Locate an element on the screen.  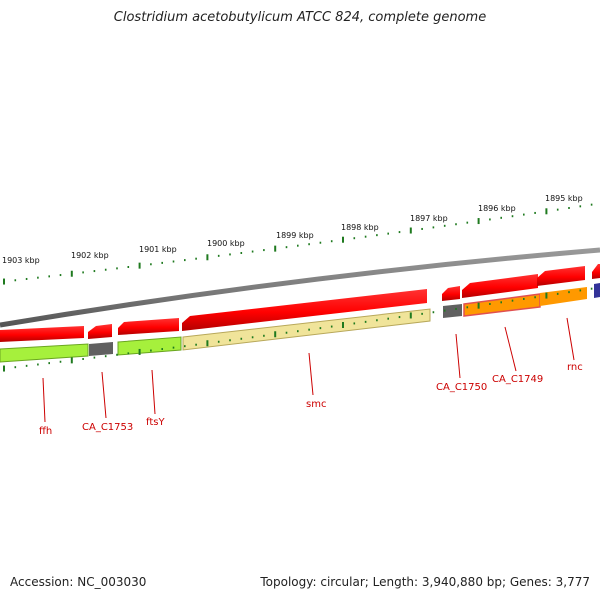
cds-arrow-smc is located at coordinates (304, 310).